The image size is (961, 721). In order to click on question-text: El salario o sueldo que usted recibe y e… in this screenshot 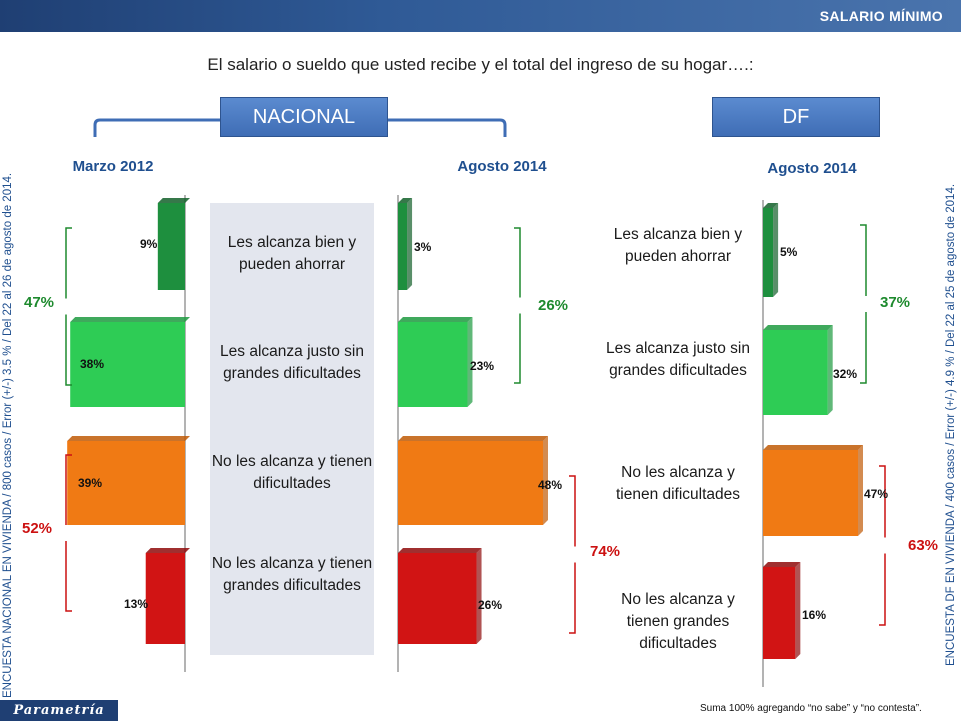, I will do `click(480, 64)`.